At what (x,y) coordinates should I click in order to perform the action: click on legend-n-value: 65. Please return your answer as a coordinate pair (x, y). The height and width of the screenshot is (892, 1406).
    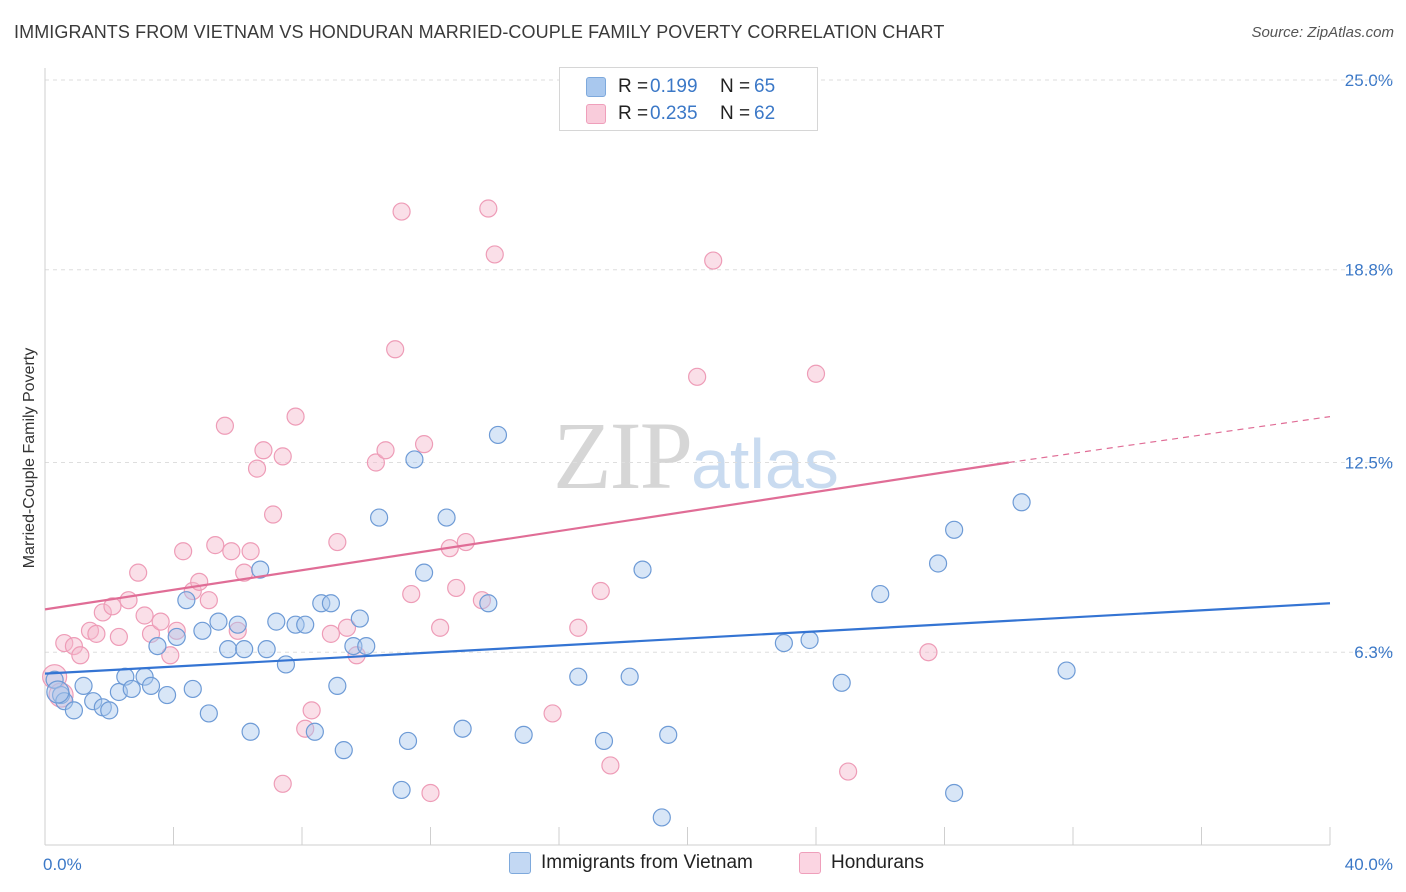
    Looking at the image, I should click on (765, 86).